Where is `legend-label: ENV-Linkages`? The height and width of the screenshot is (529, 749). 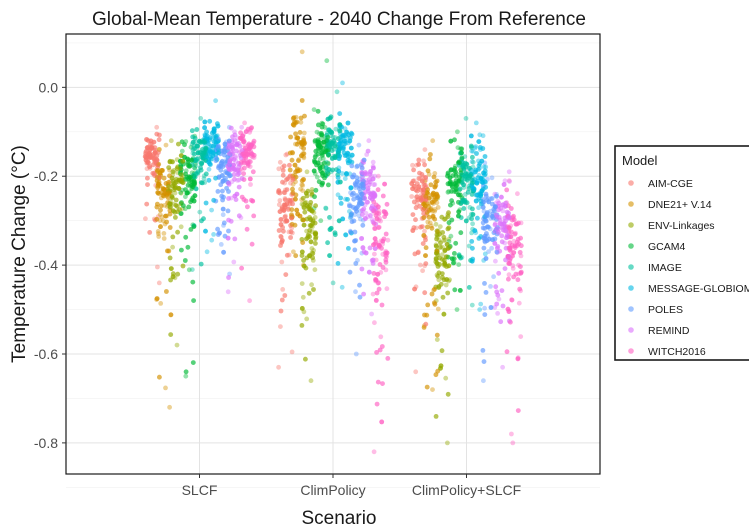 legend-label: ENV-Linkages is located at coordinates (681, 226).